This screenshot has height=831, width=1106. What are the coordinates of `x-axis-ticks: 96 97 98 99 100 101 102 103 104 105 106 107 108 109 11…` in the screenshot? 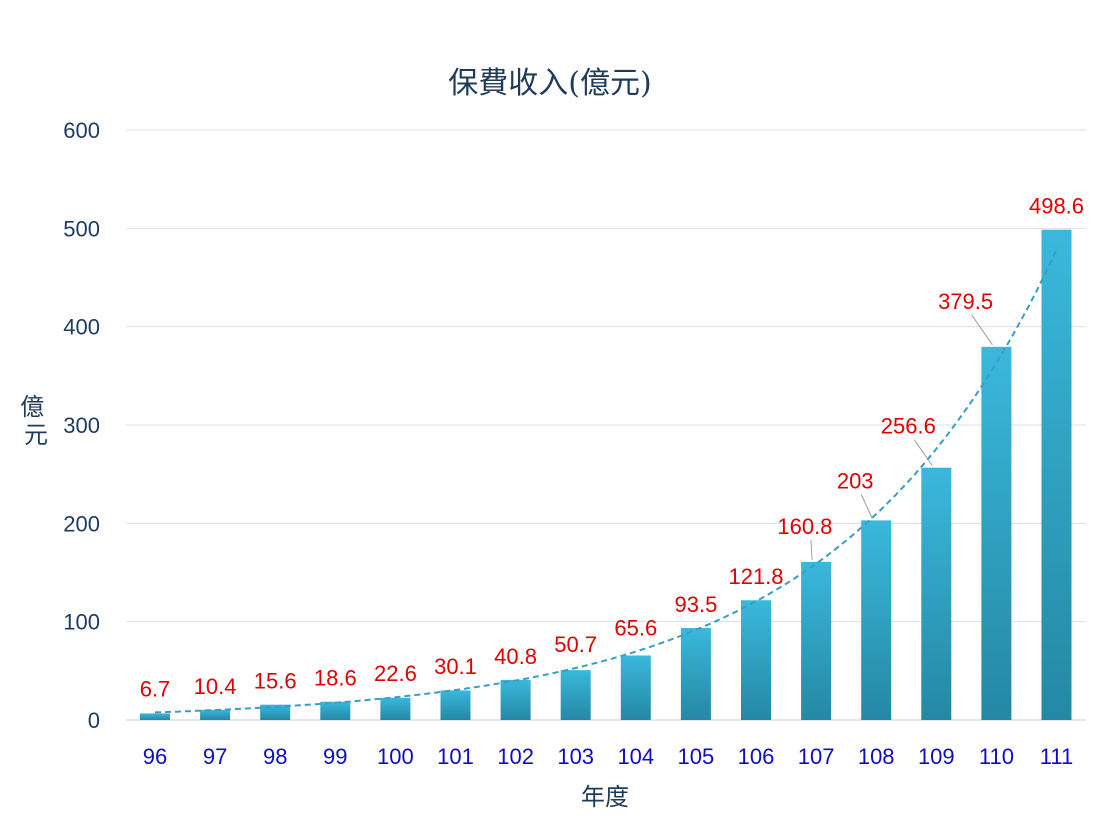 It's located at (608, 756).